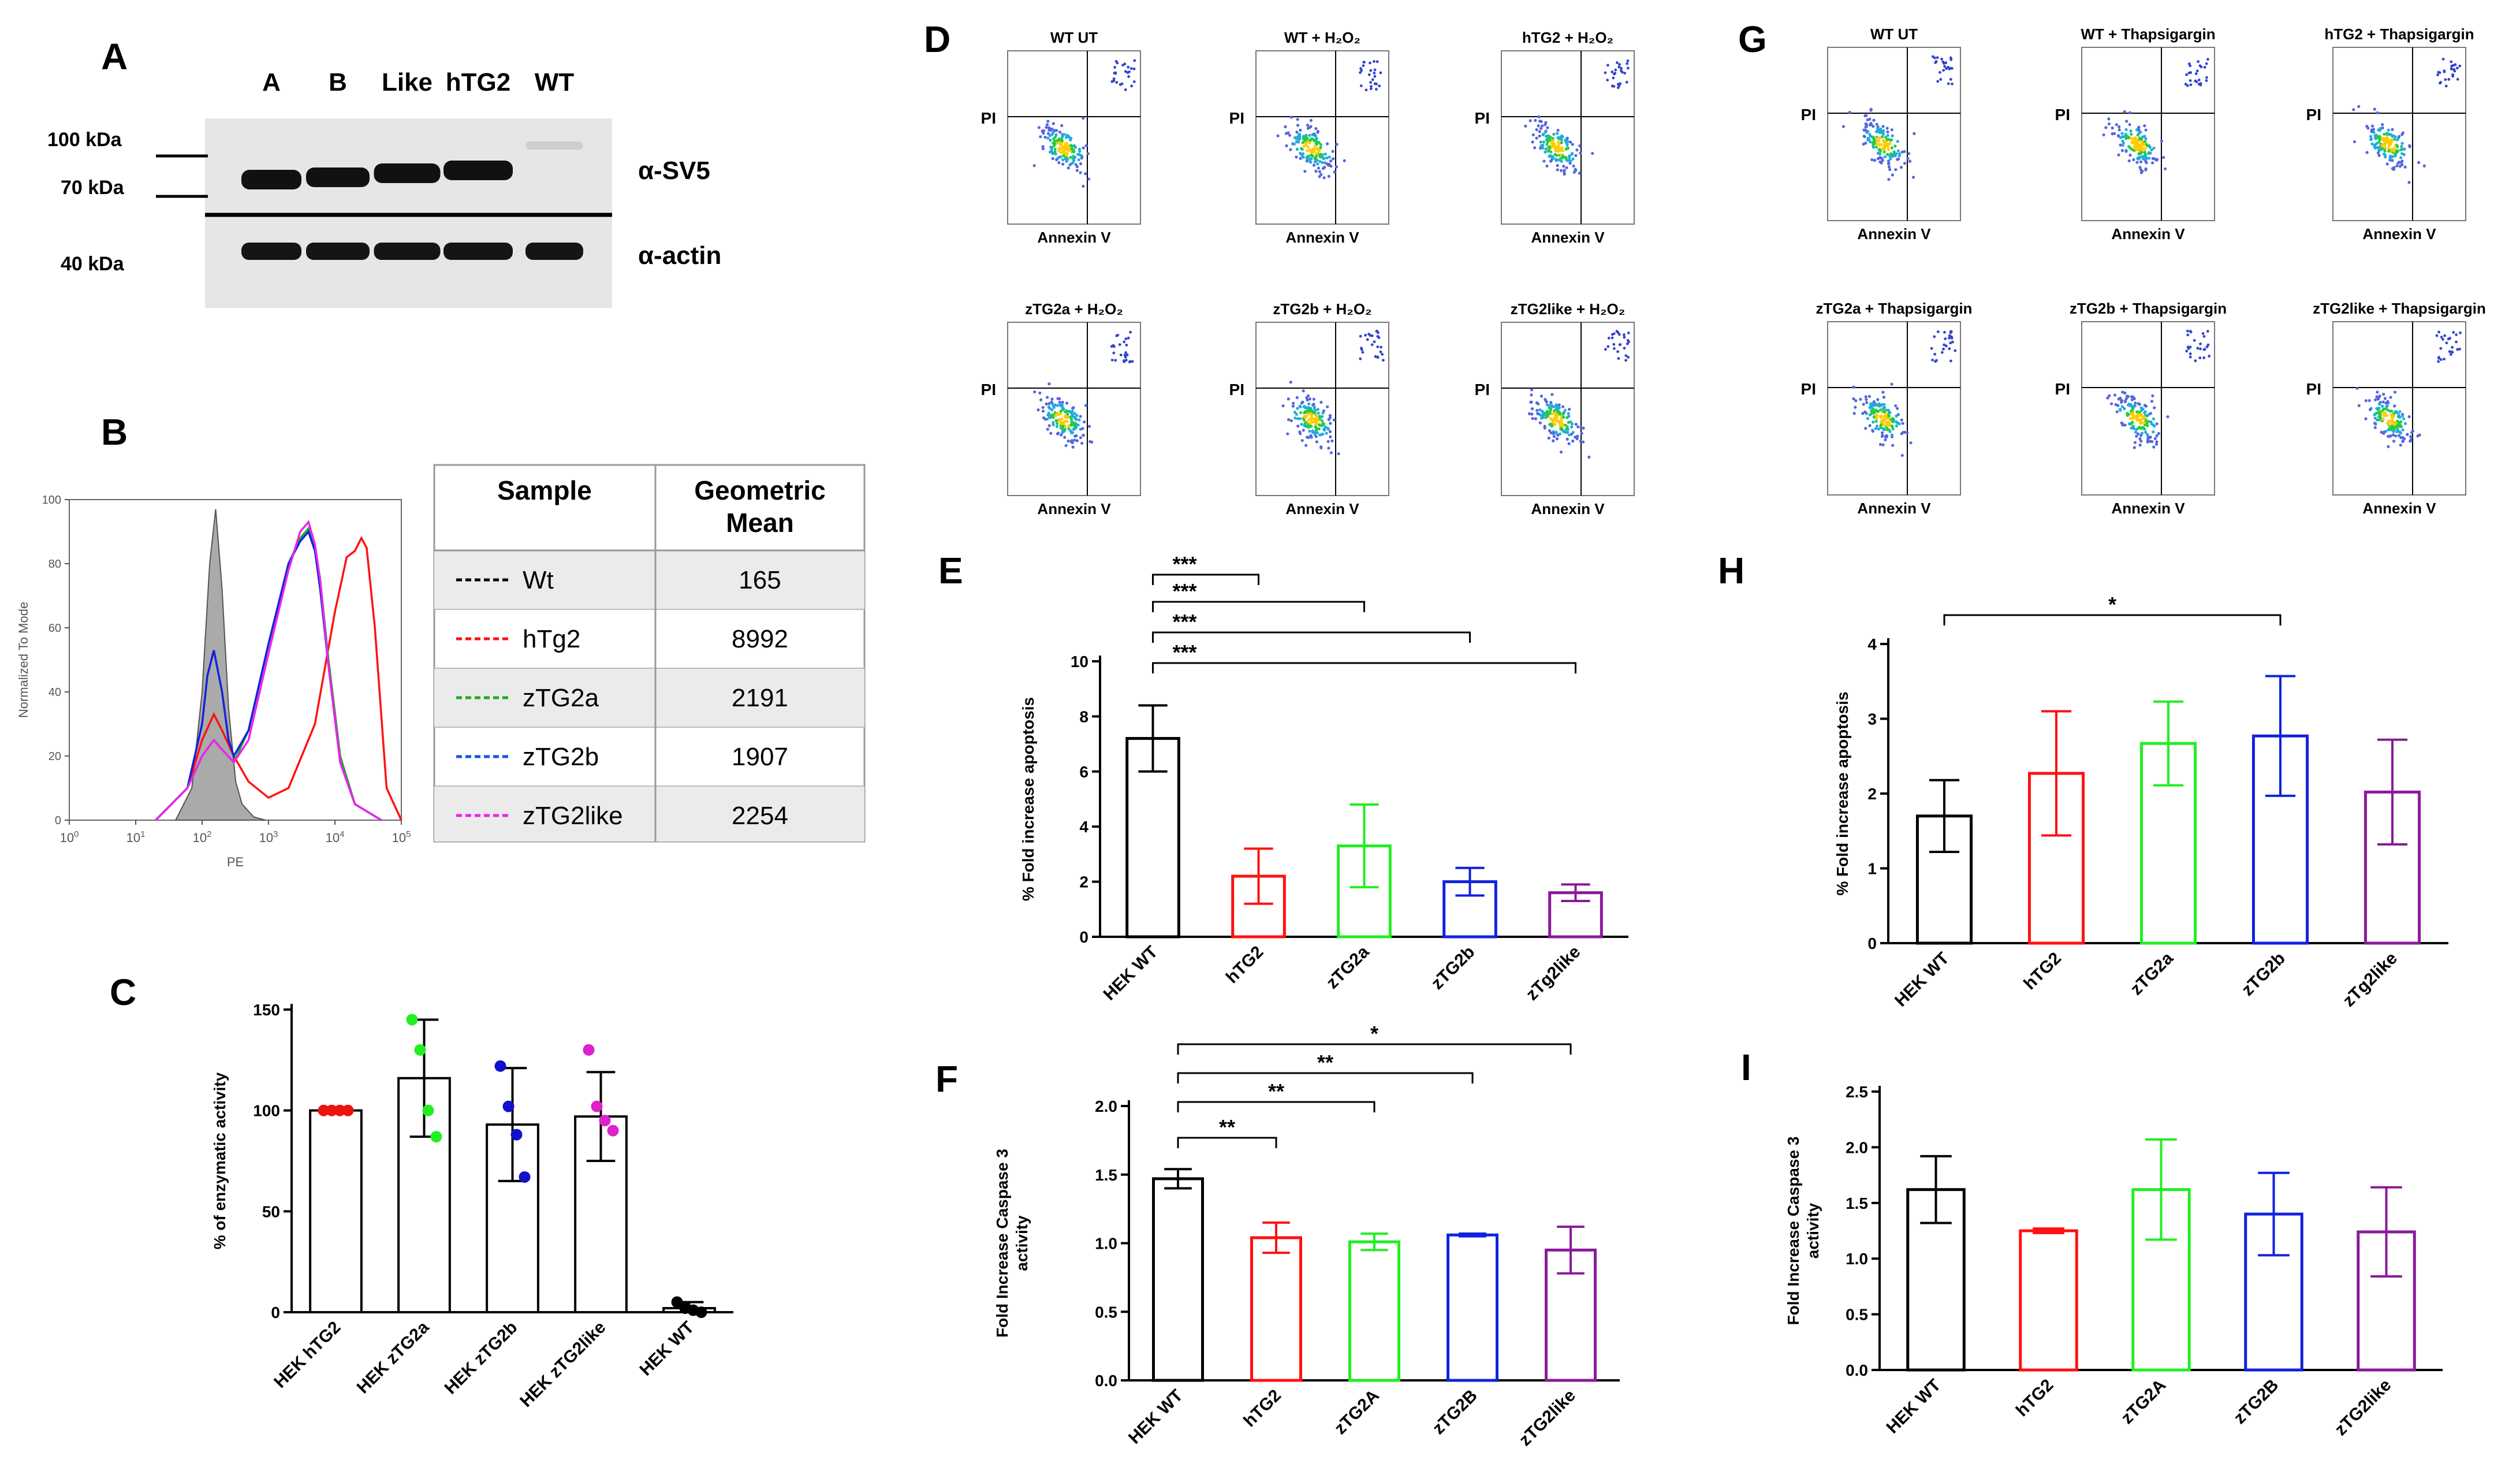  I want to click on data-point, so click(613, 1131).